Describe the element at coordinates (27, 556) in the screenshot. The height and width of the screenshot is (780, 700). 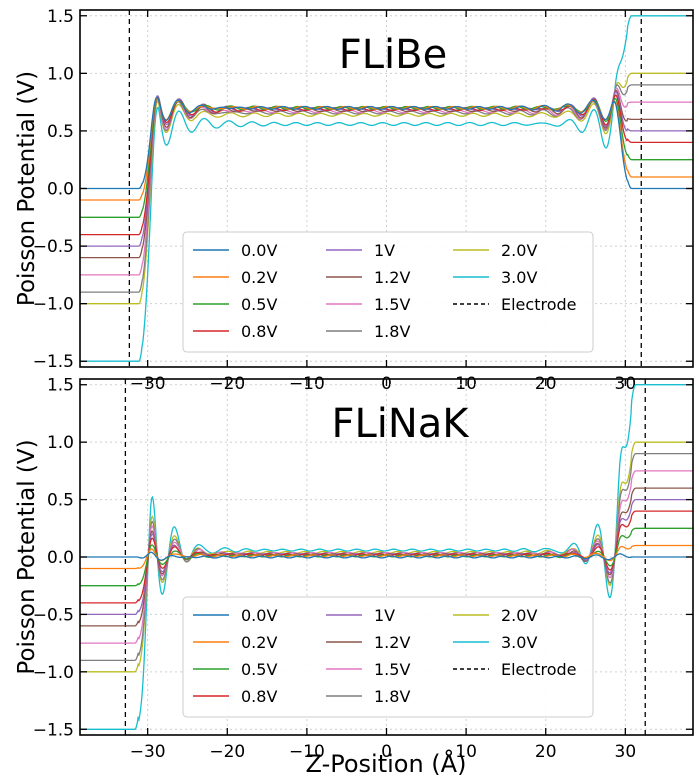
I see `flinak-ylabel: Poisson Potential (V)` at that location.